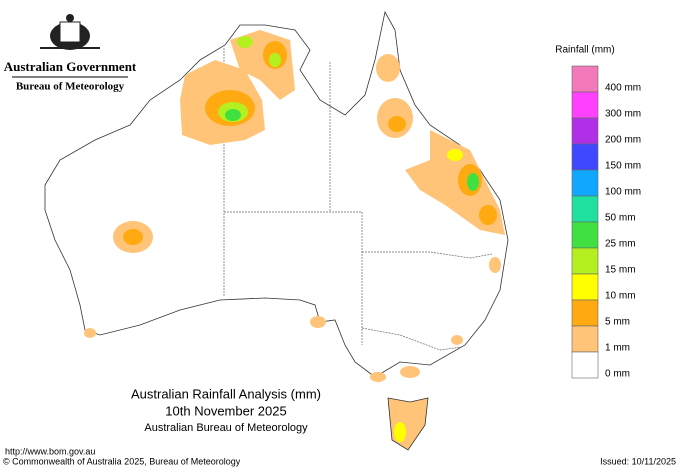  Describe the element at coordinates (617, 348) in the screenshot. I see `legend-label: 1 mm` at that location.